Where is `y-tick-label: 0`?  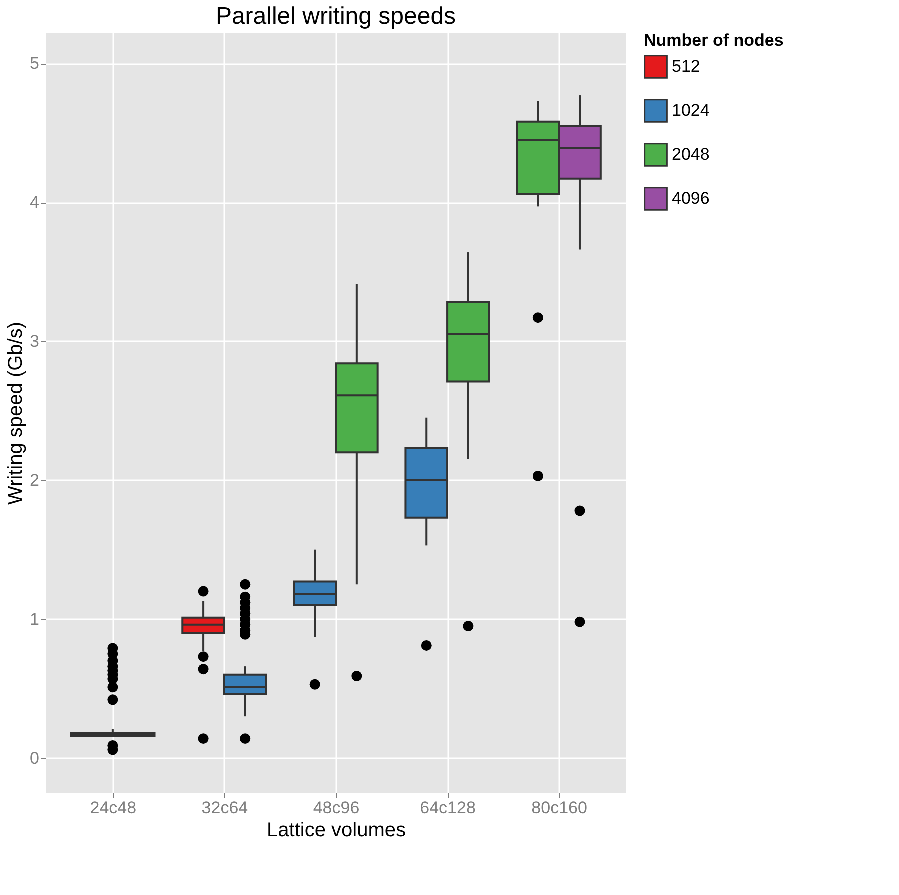 y-tick-label: 0 is located at coordinates (35, 758).